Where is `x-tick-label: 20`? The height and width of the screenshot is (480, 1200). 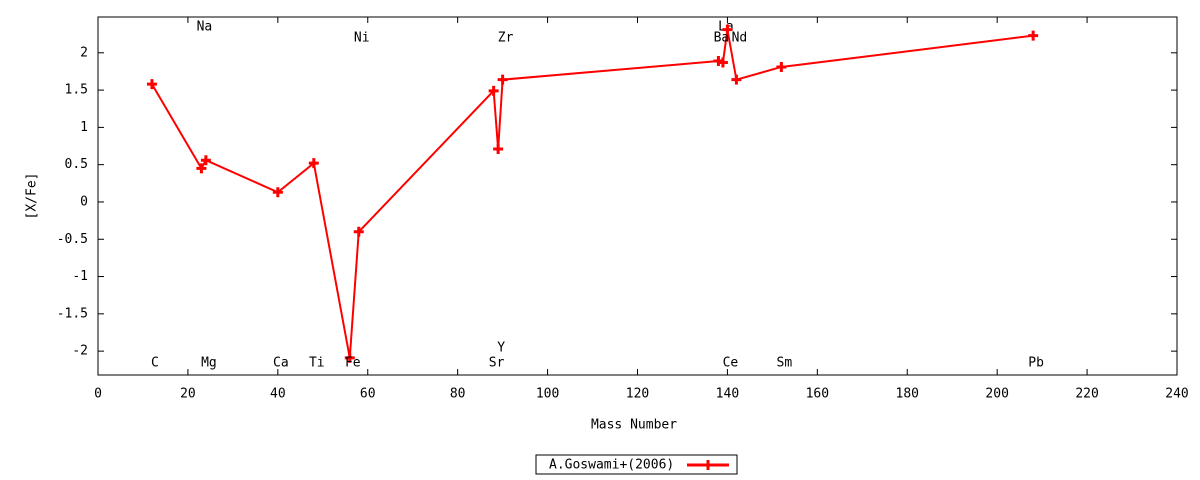 x-tick-label: 20 is located at coordinates (188, 394).